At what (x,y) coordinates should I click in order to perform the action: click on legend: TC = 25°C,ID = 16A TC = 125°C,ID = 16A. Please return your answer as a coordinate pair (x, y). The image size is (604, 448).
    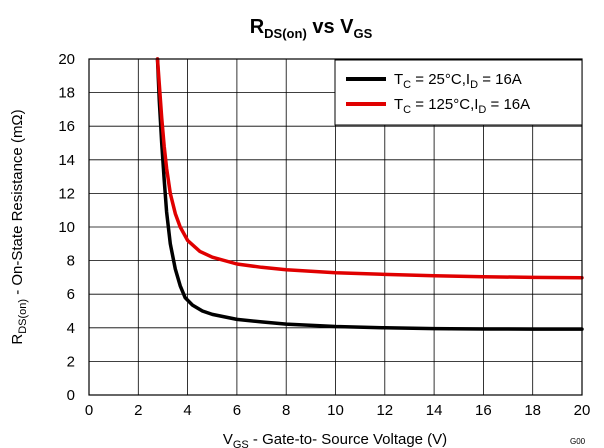
    Looking at the image, I should click on (458, 92).